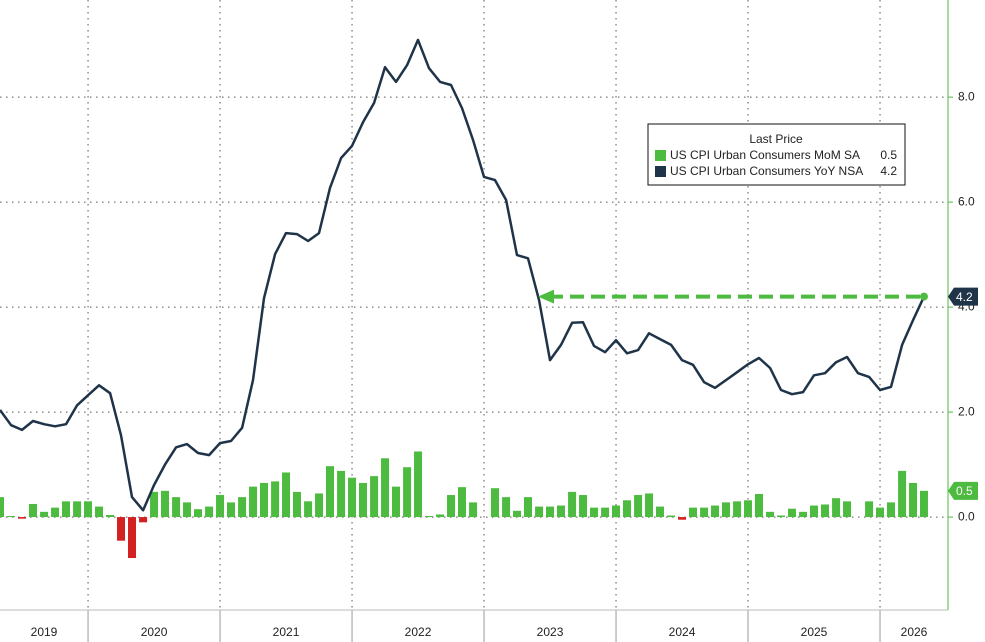 The width and height of the screenshot is (985, 642). I want to click on arrow-tail, so click(923, 296).